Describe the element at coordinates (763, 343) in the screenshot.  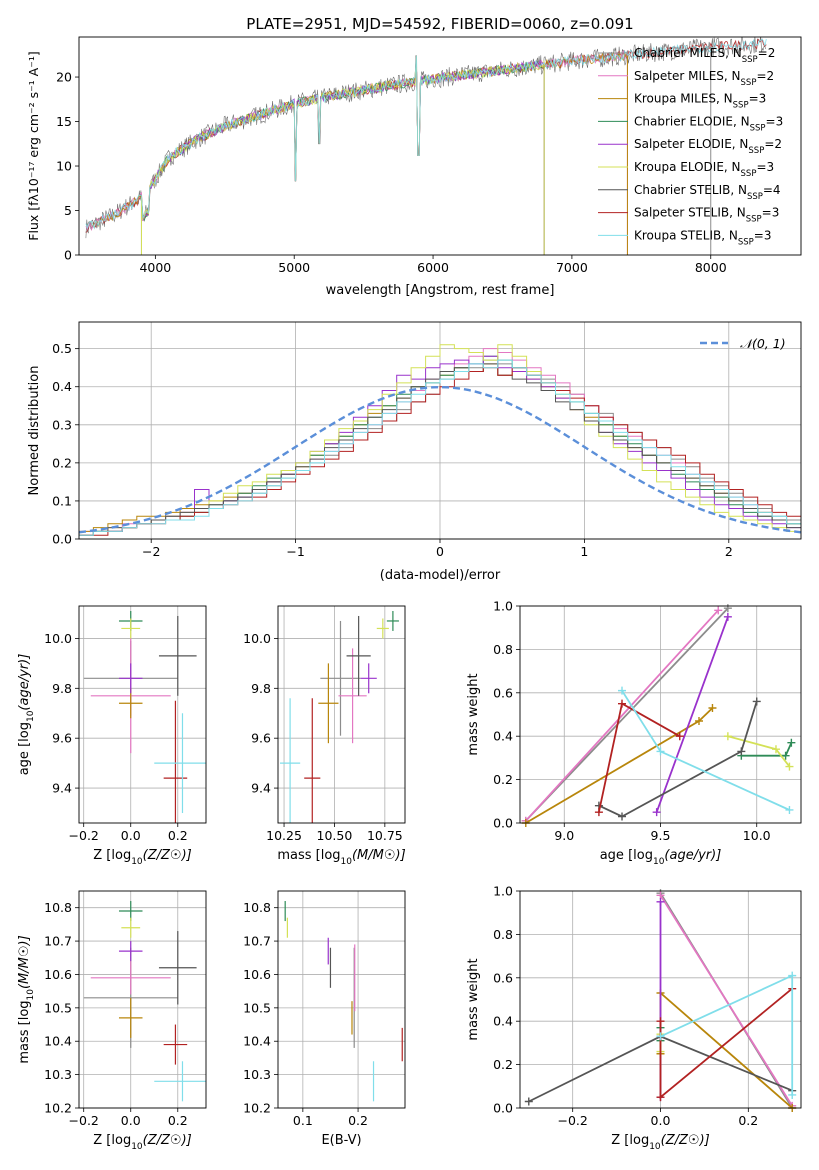
I see `legend-label: 𝒩(0, 1)` at that location.